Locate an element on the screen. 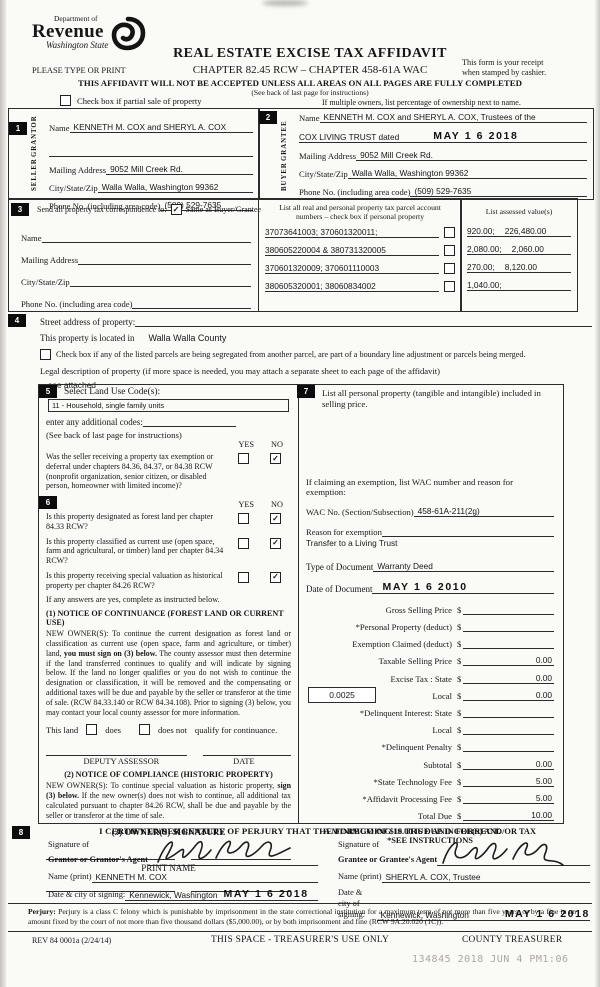  does-not-checkbox is located at coordinates (144, 730).